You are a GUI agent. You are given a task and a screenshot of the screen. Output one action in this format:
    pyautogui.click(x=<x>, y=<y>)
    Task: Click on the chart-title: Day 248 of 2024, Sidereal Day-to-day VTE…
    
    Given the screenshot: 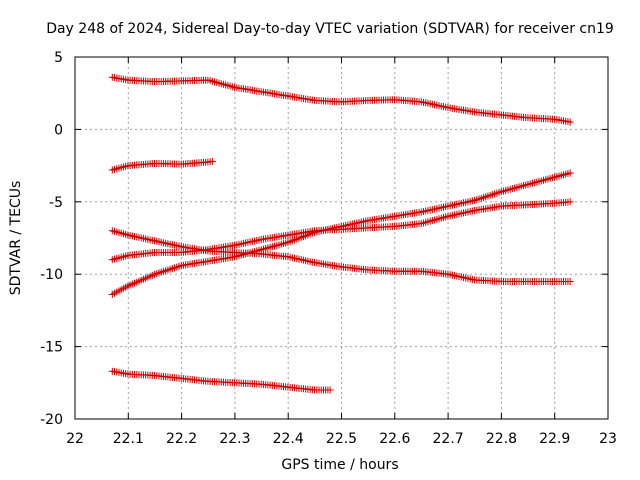 What is the action you would take?
    pyautogui.click(x=330, y=29)
    